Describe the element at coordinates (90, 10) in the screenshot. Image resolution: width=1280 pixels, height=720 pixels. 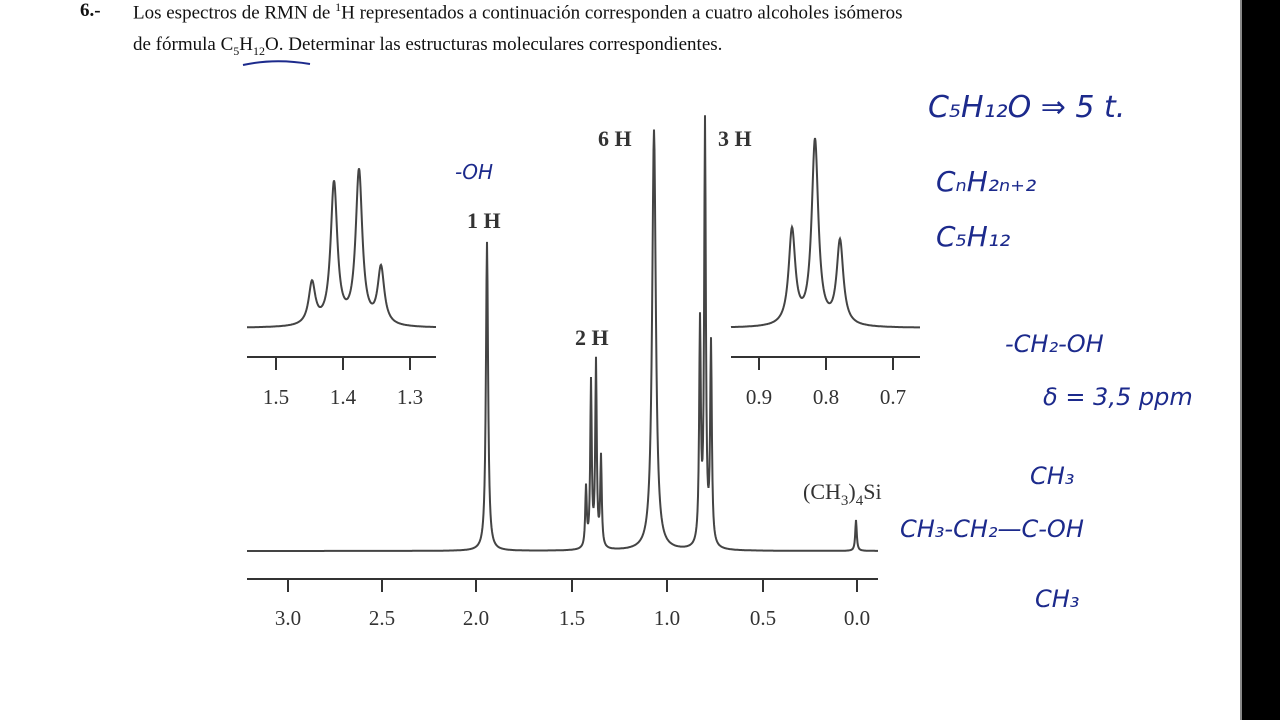
I see `problem-number: 6.-` at that location.